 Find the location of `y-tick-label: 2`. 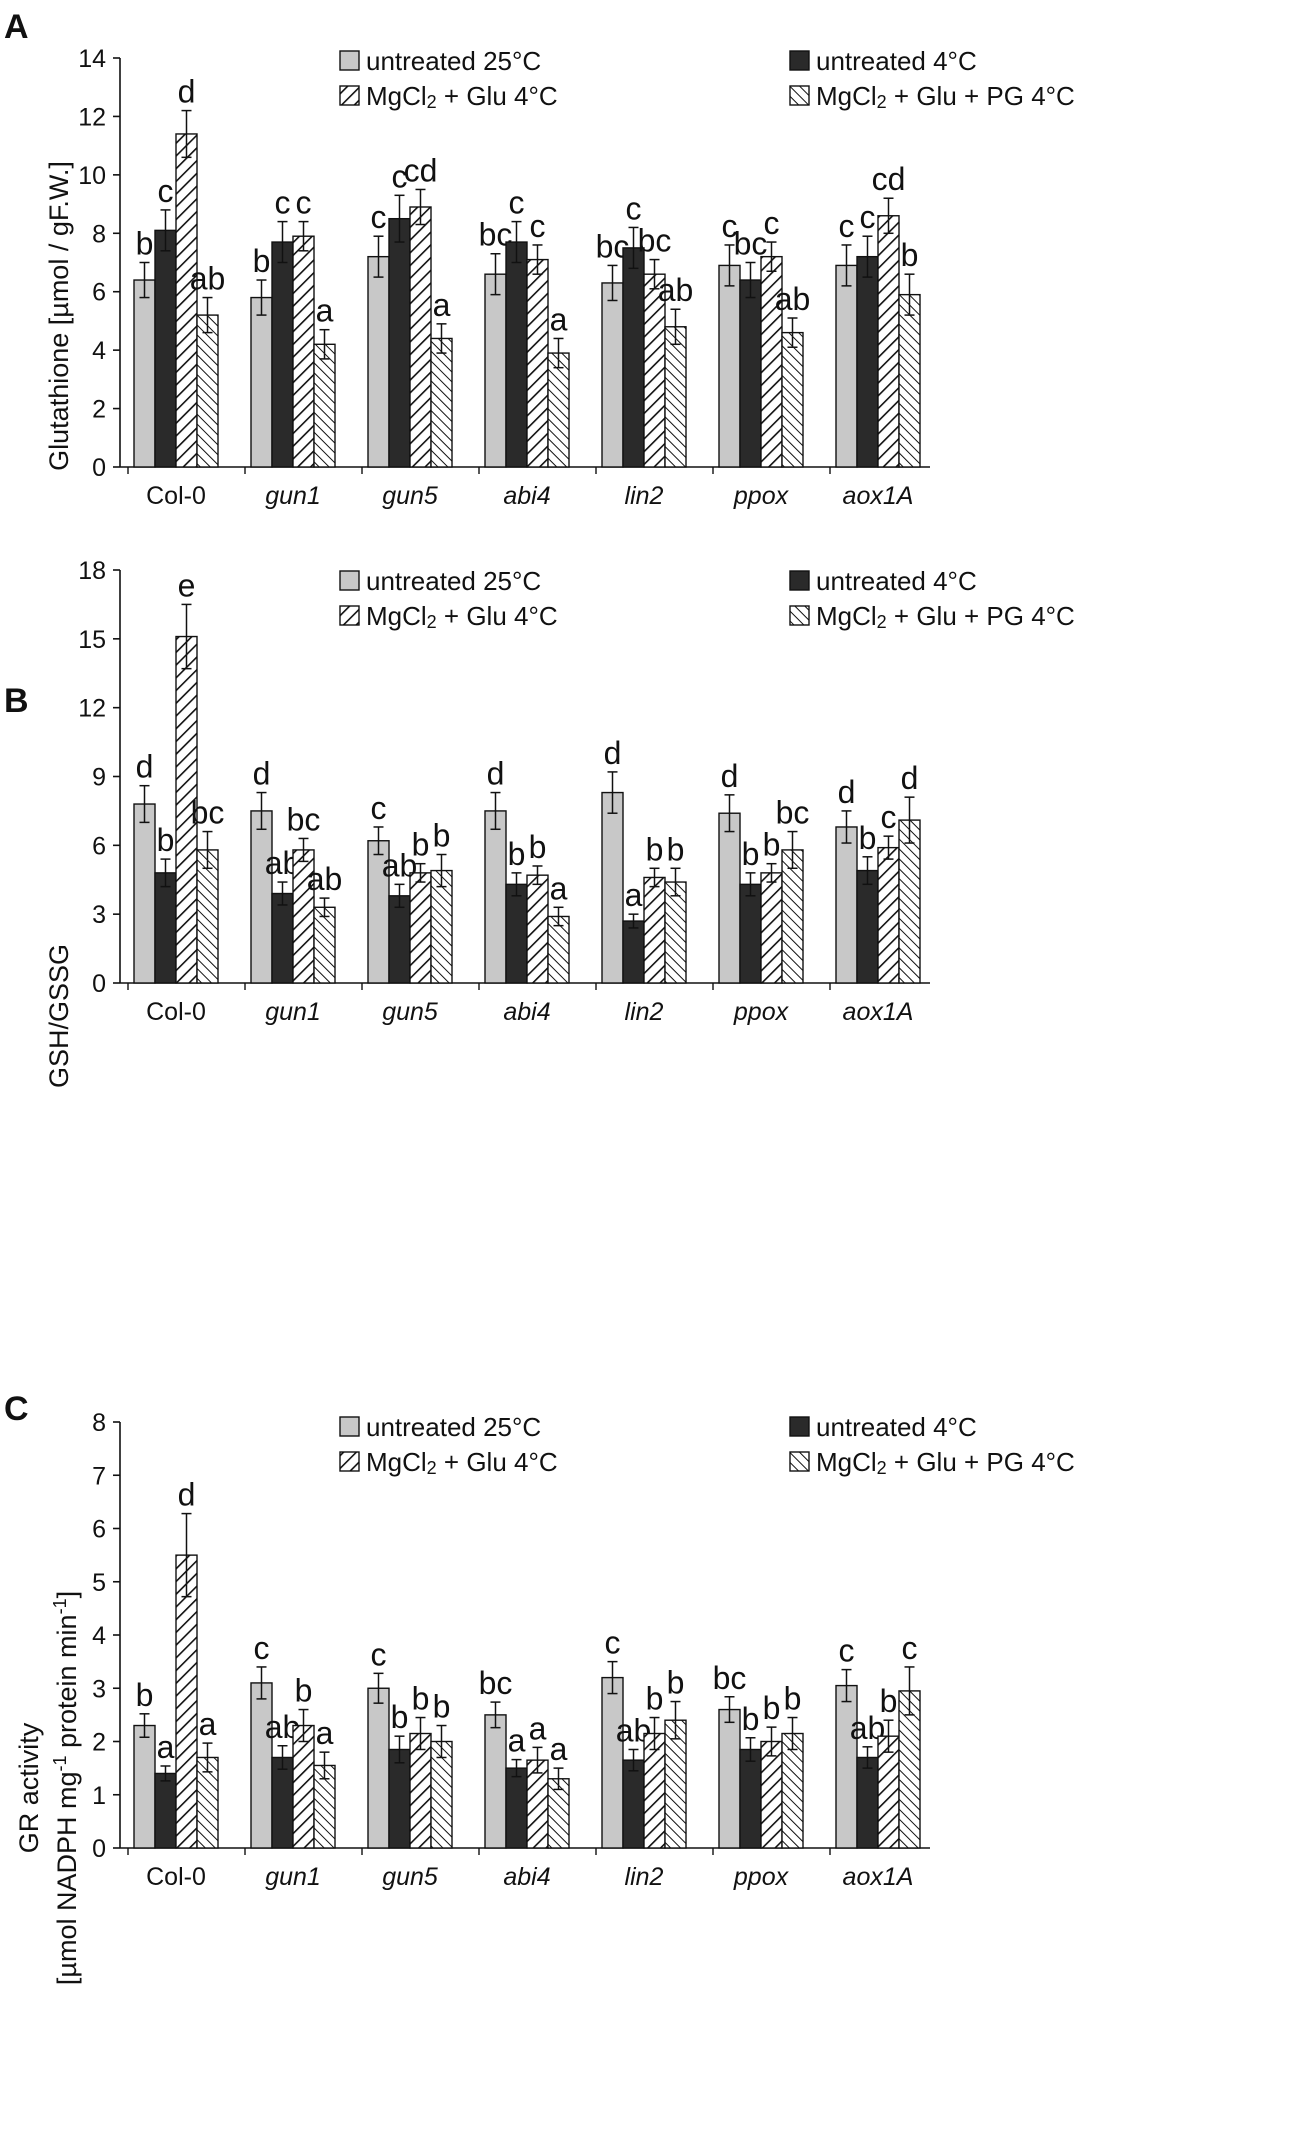

y-tick-label: 2 is located at coordinates (99, 1743).